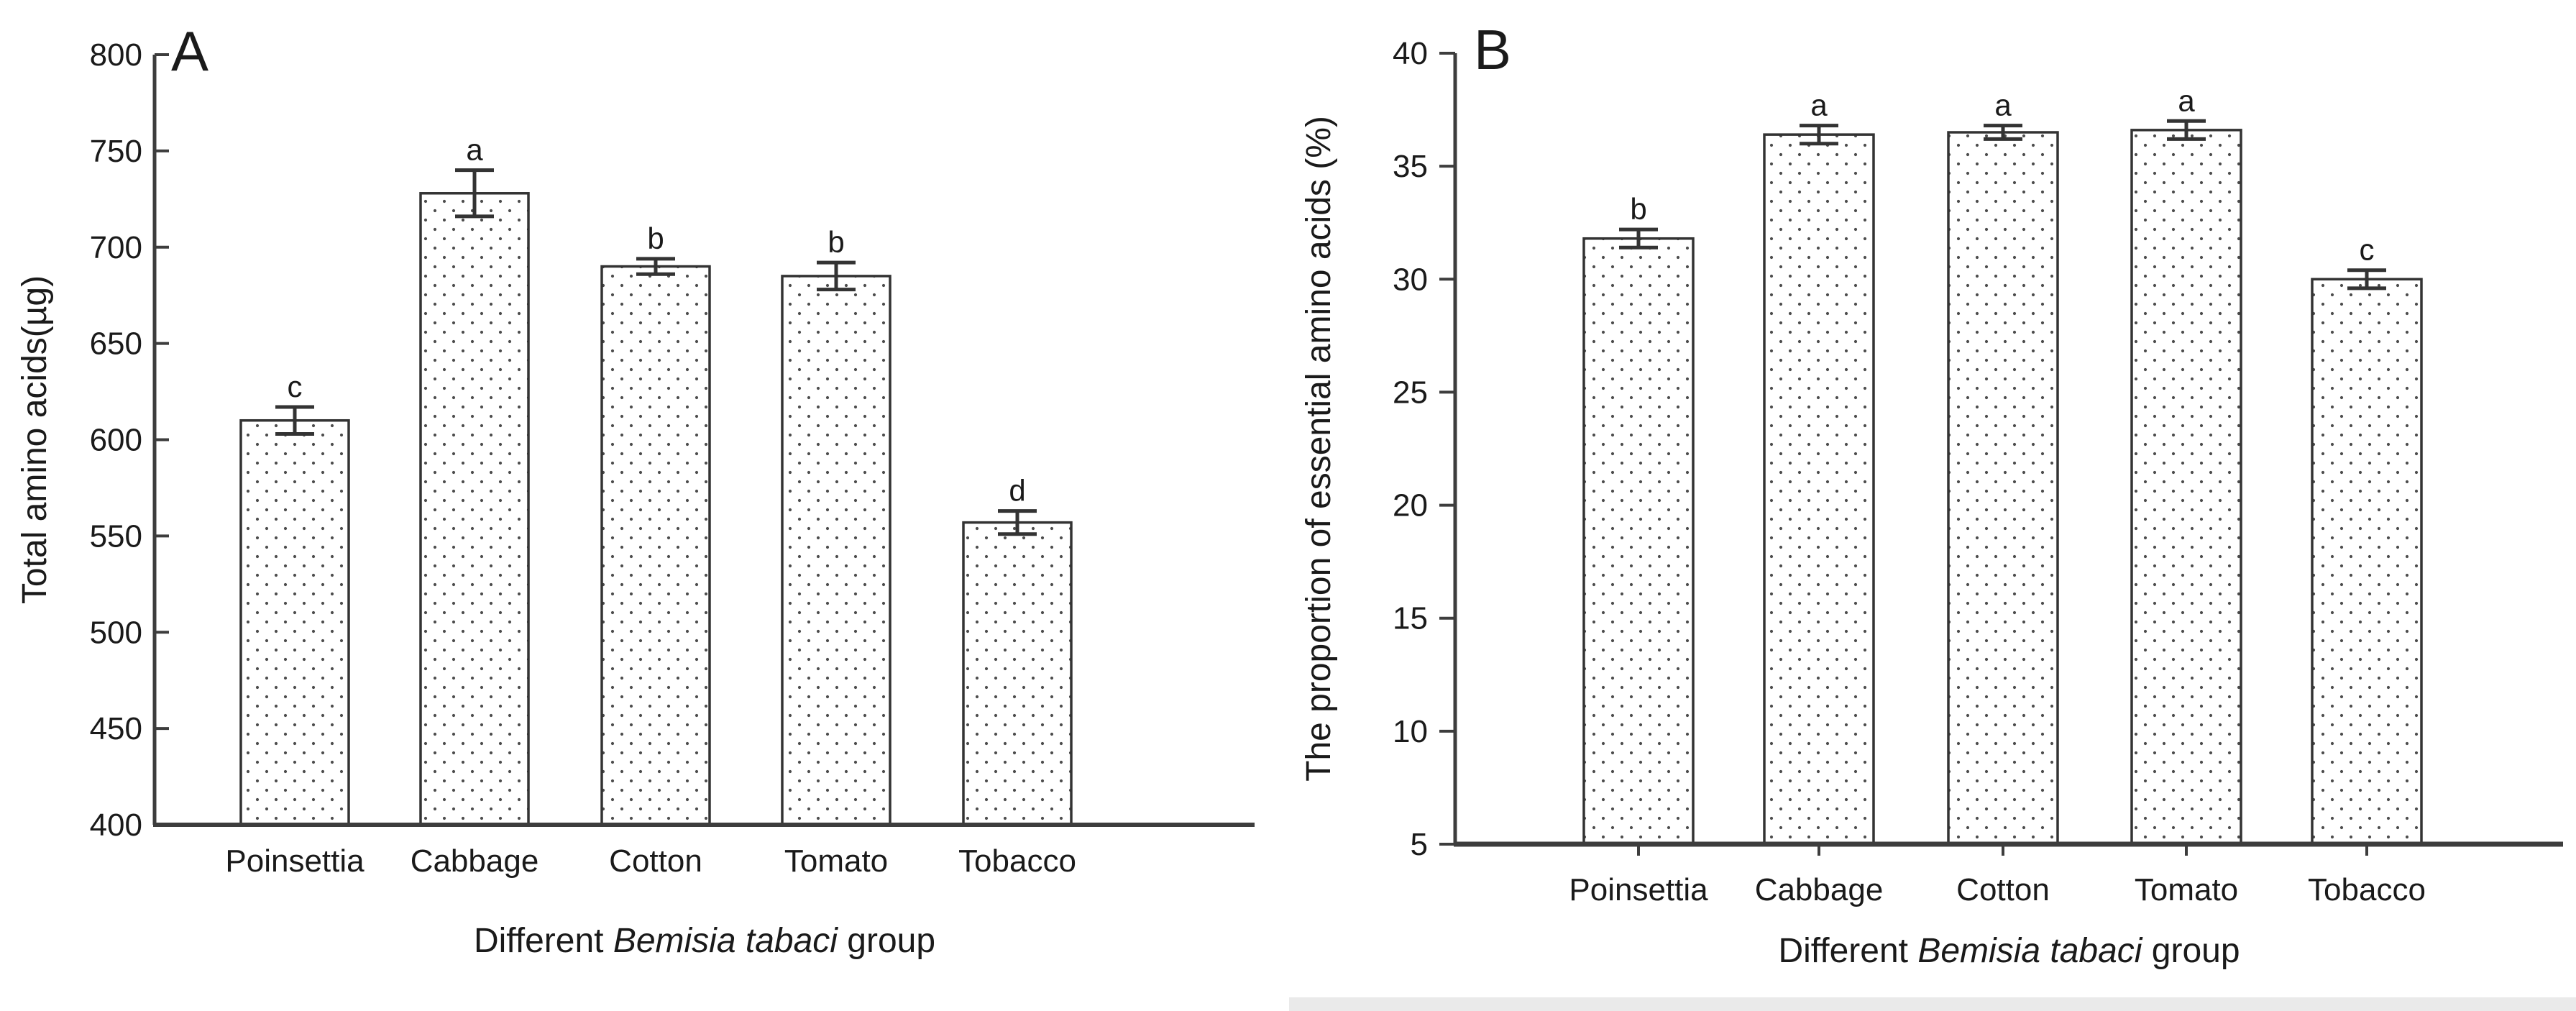 The height and width of the screenshot is (1011, 2576). I want to click on y-tick-label: 600, so click(116, 440).